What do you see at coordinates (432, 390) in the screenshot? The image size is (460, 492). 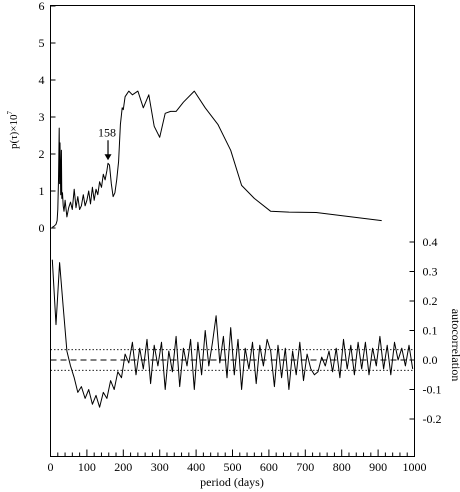 I see `bottom-y-tick-label: -0.1` at bounding box center [432, 390].